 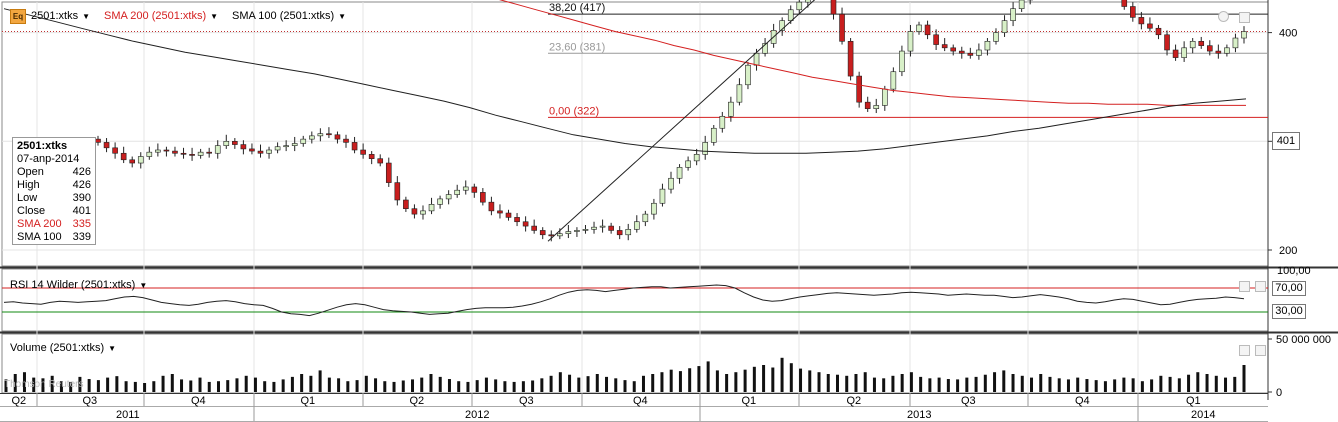 I want to click on rsi-panel-menu-icon, so click(x=1244, y=286).